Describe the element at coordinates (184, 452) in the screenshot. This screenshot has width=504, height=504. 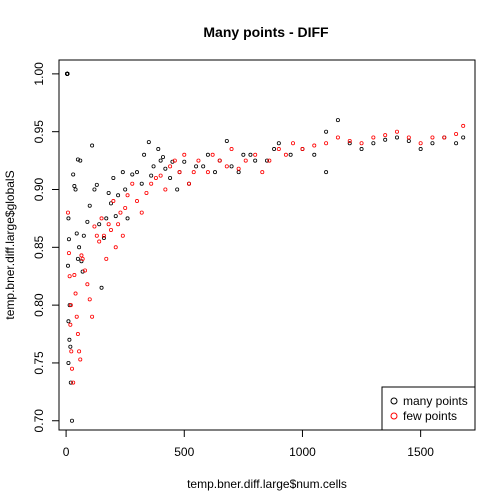
I see `x-tick-label: 500` at that location.